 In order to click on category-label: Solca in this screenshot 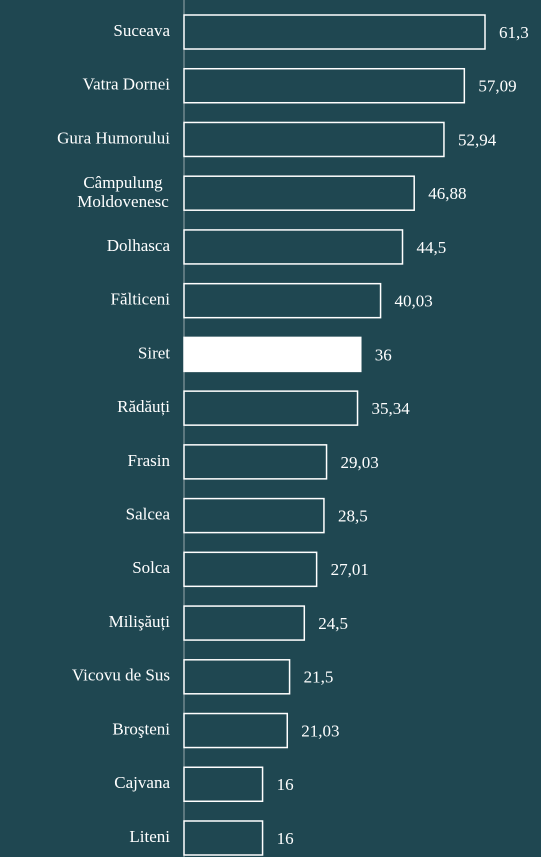, I will do `click(151, 567)`.